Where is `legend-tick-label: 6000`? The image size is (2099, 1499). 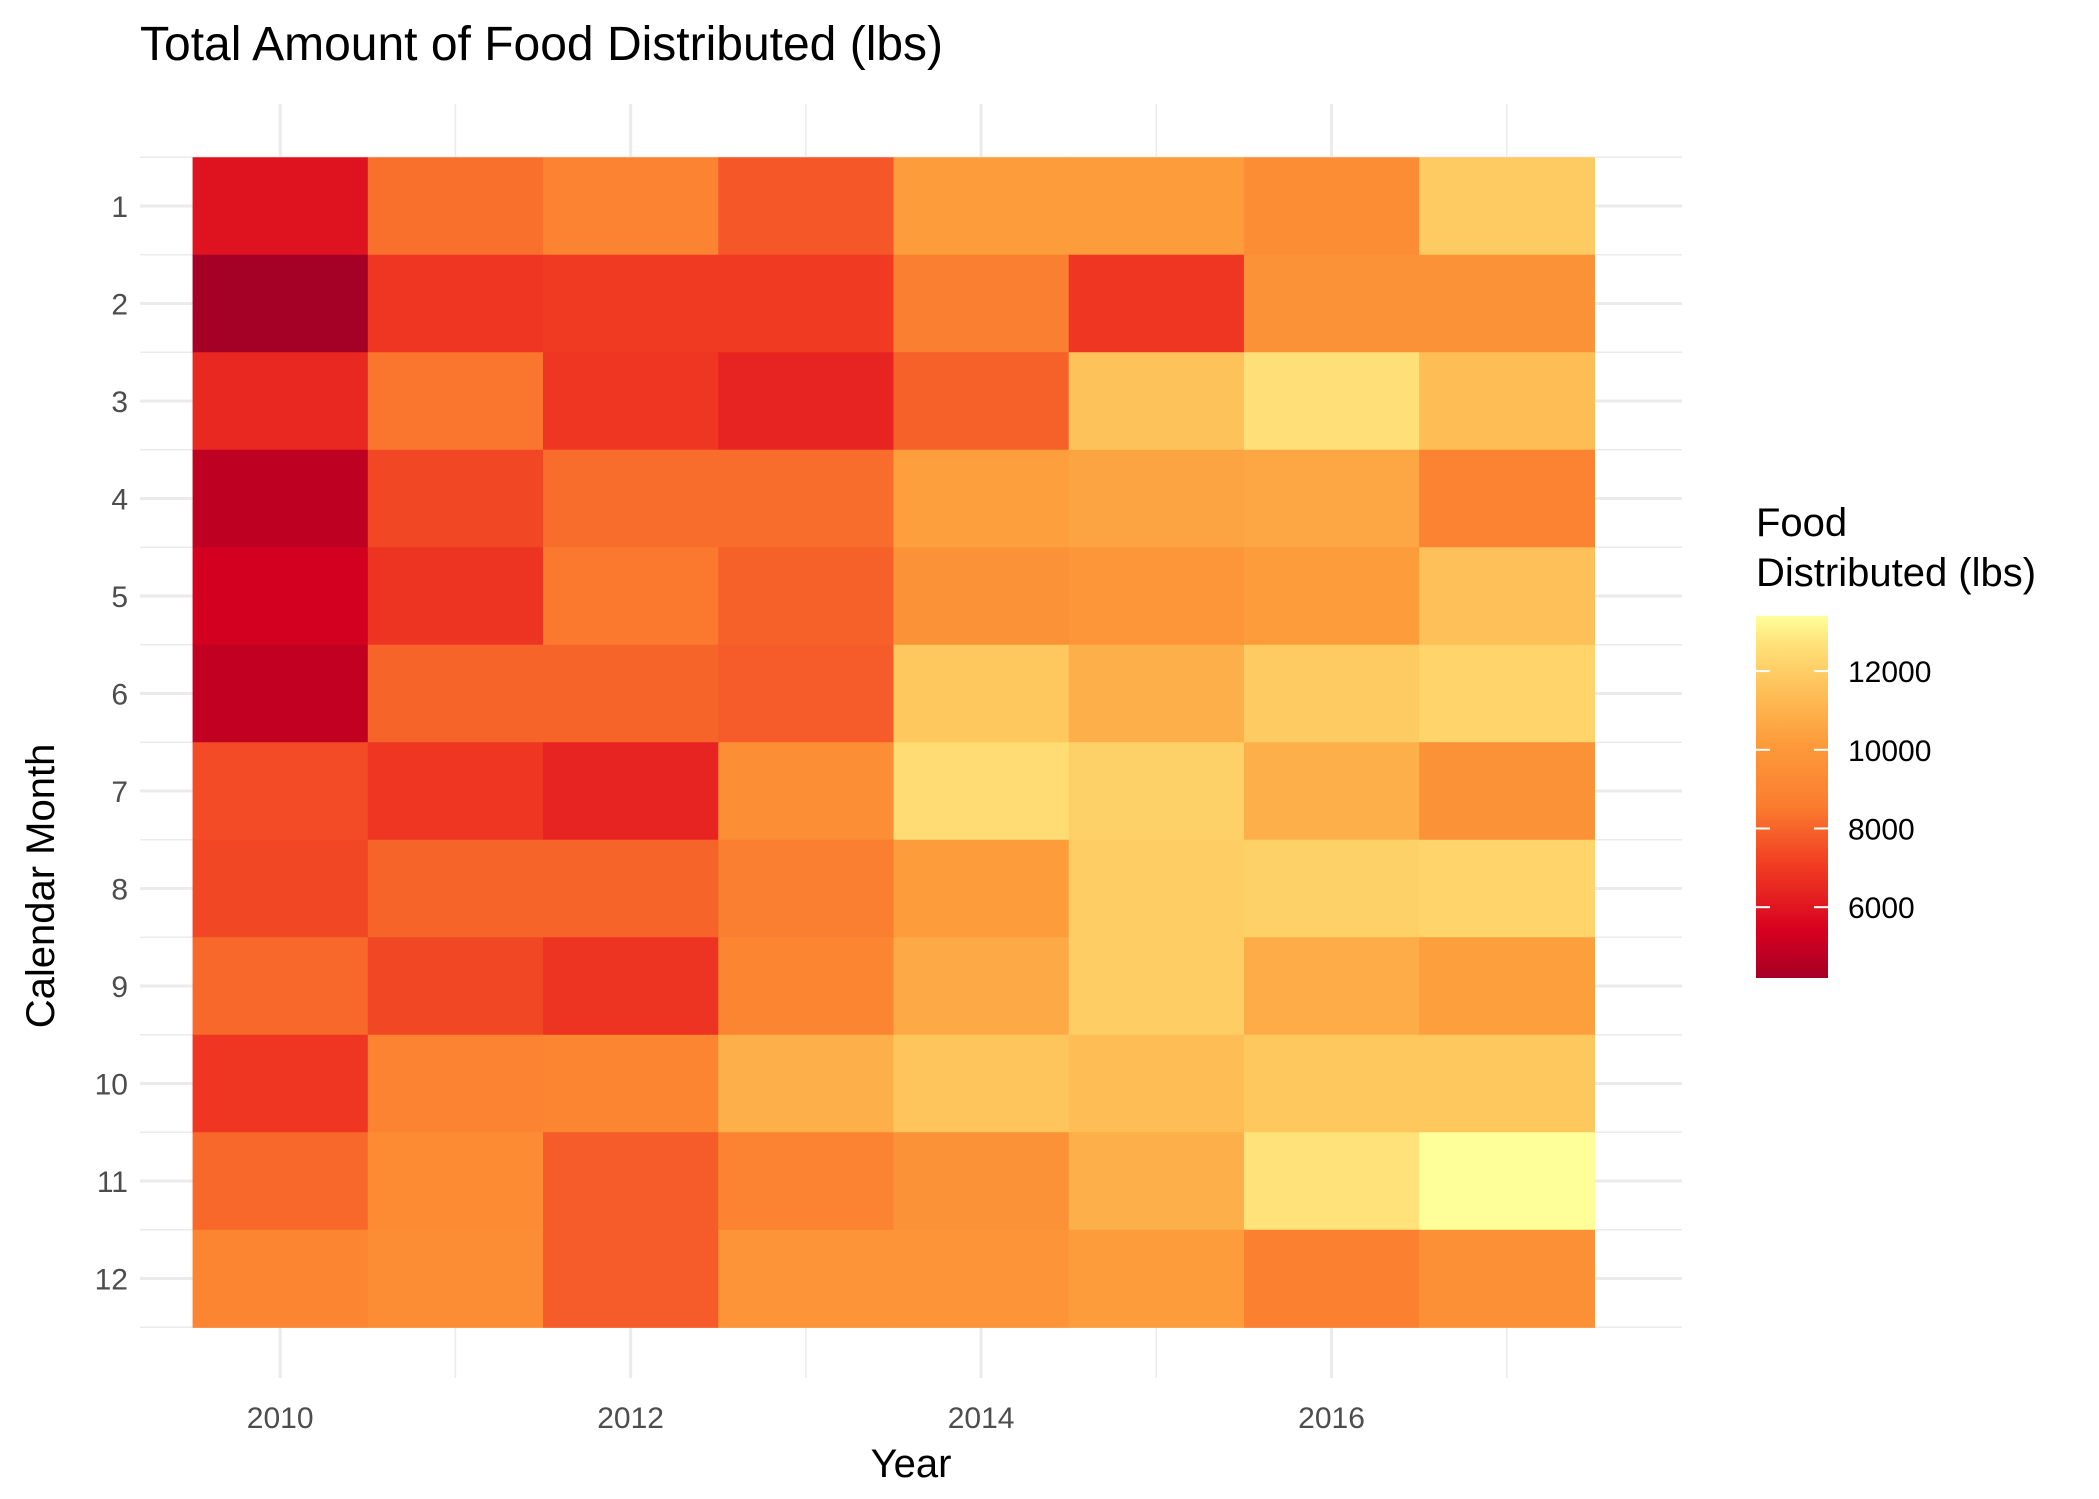 legend-tick-label: 6000 is located at coordinates (1881, 908).